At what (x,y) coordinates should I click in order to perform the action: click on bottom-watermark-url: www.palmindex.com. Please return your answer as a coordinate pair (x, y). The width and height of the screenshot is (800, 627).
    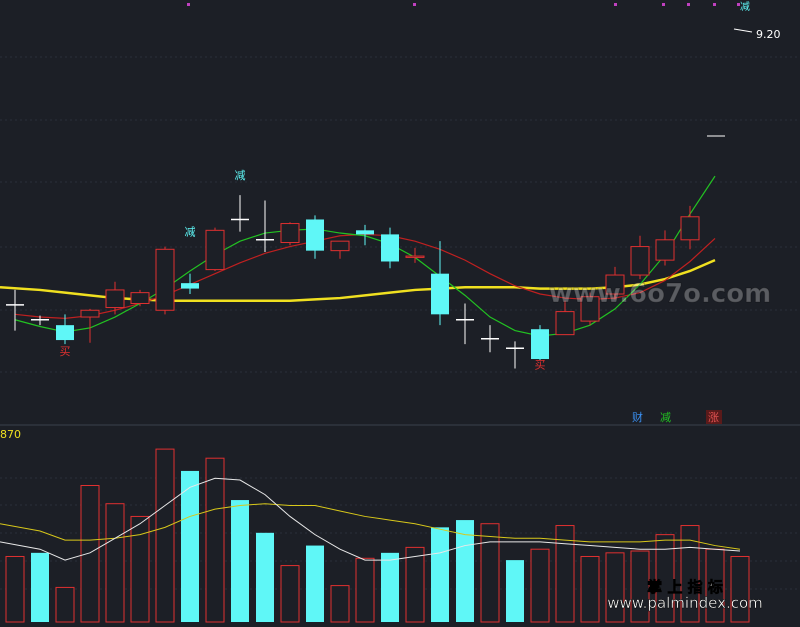
    Looking at the image, I should click on (685, 603).